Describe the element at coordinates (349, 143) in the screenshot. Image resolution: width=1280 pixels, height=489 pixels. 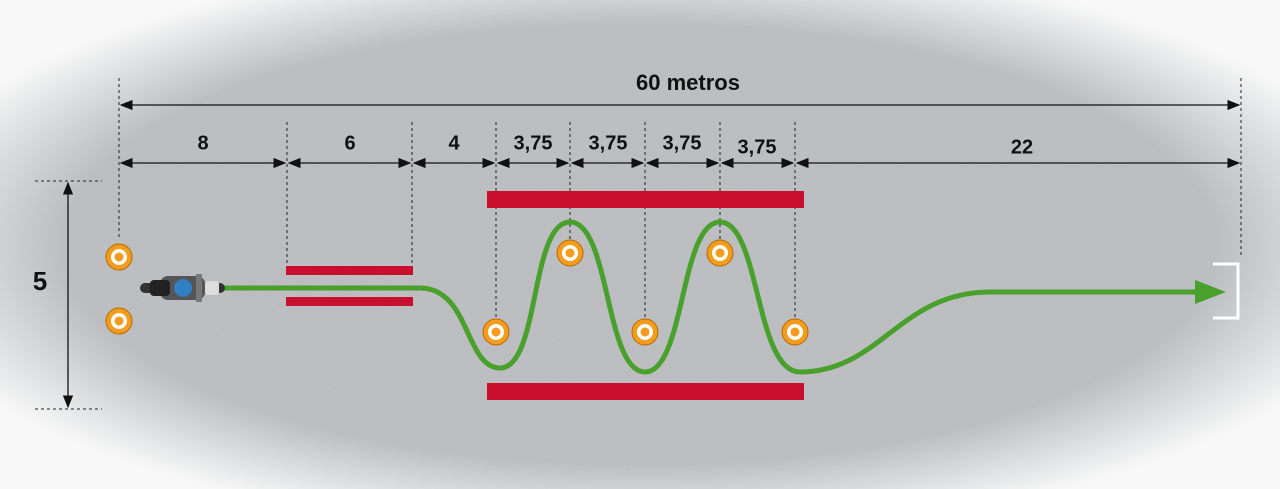
I see `segment-label: 6` at that location.